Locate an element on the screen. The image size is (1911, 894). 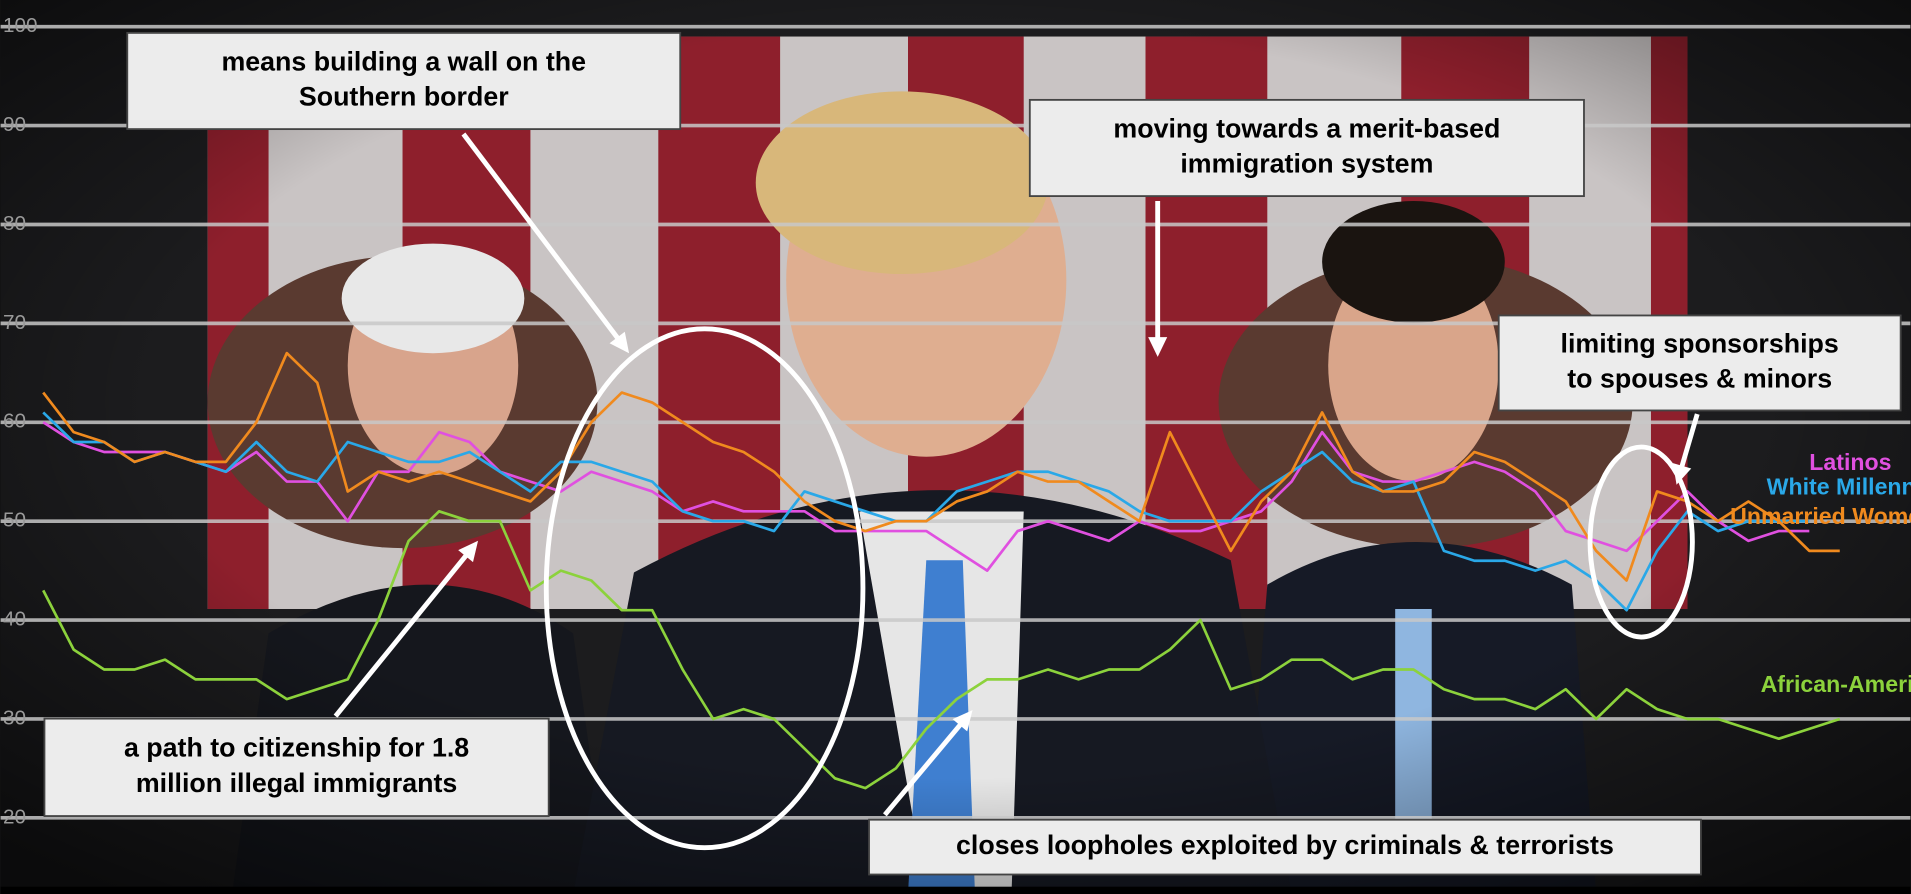
y-tick-label: 50 is located at coordinates (14, 520).